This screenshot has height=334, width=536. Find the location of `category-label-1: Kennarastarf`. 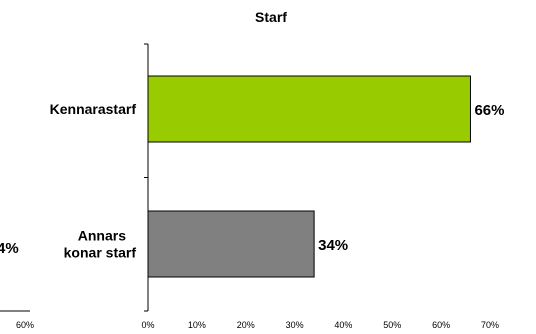

category-label-1: Kennarastarf is located at coordinates (93, 109).